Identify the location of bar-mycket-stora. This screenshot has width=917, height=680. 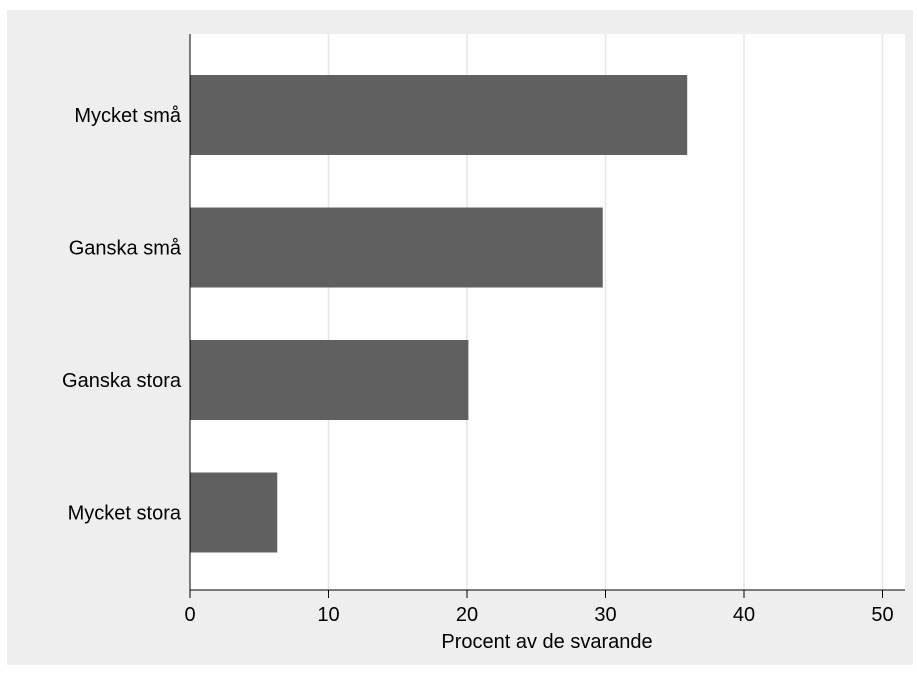
(234, 512).